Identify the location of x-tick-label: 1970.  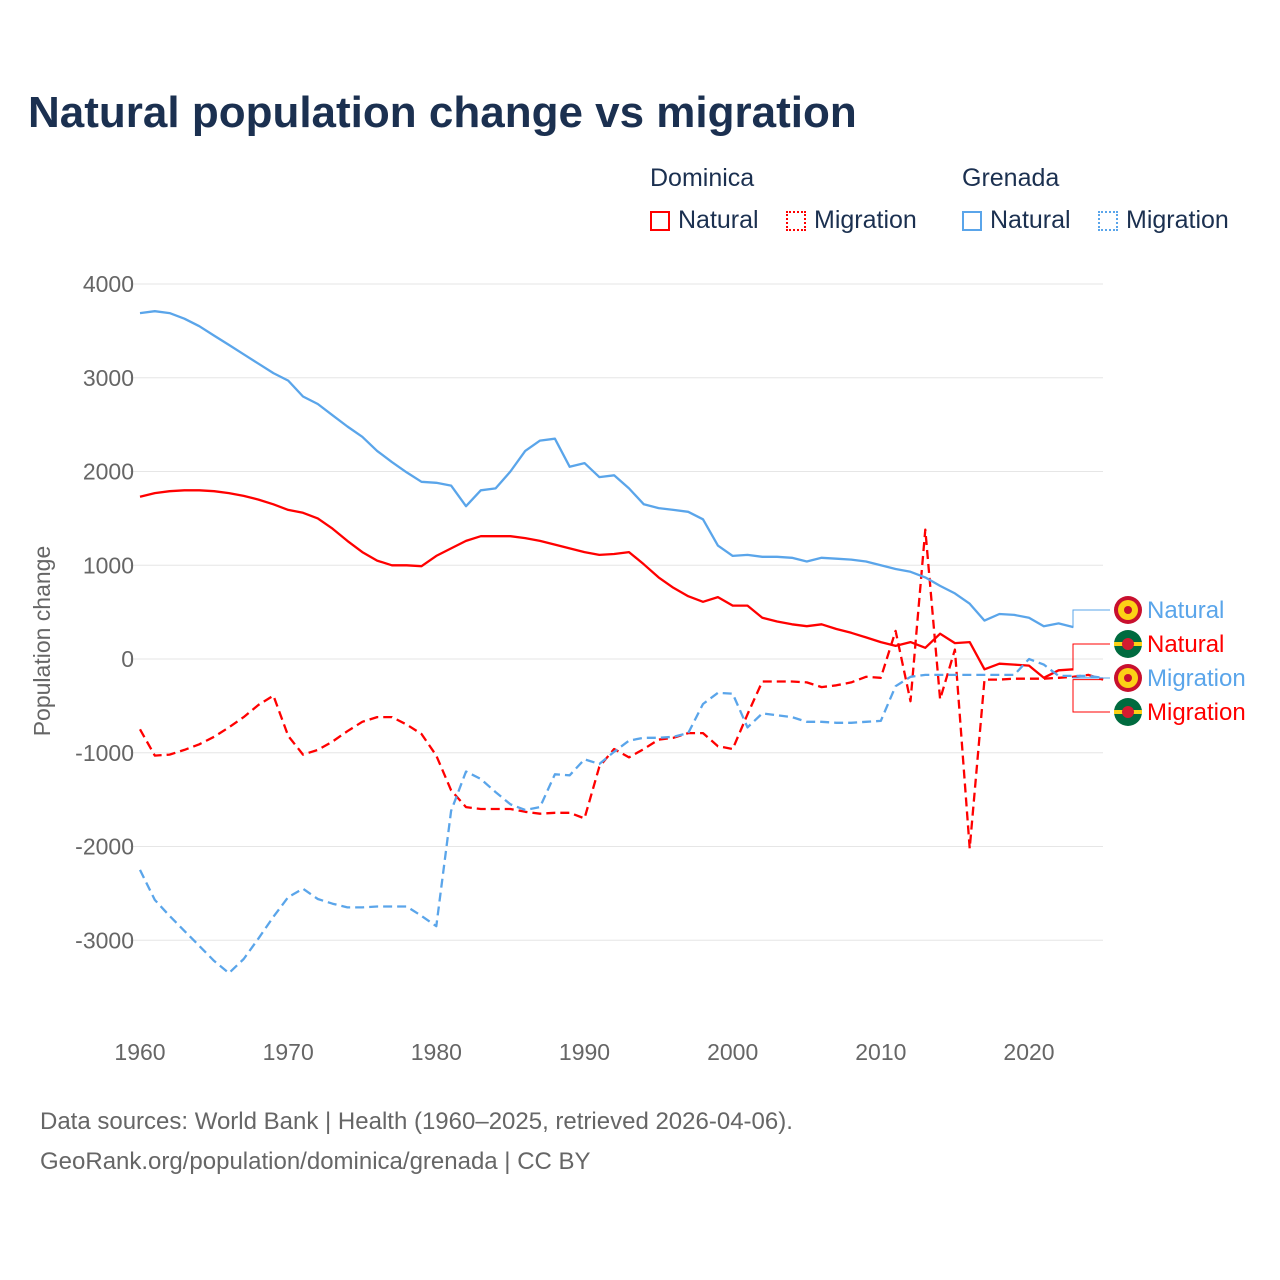
(288, 1052).